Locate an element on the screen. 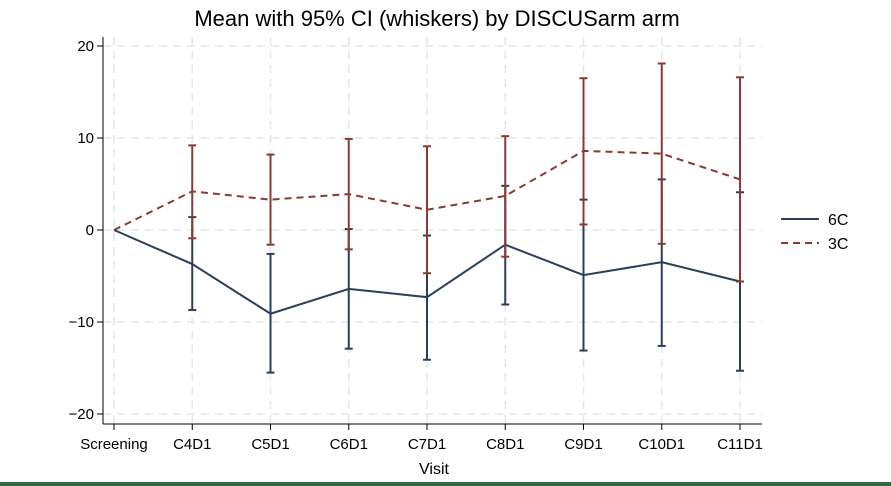 This screenshot has height=486, width=891. x-tick-label: C11D1 is located at coordinates (740, 444).